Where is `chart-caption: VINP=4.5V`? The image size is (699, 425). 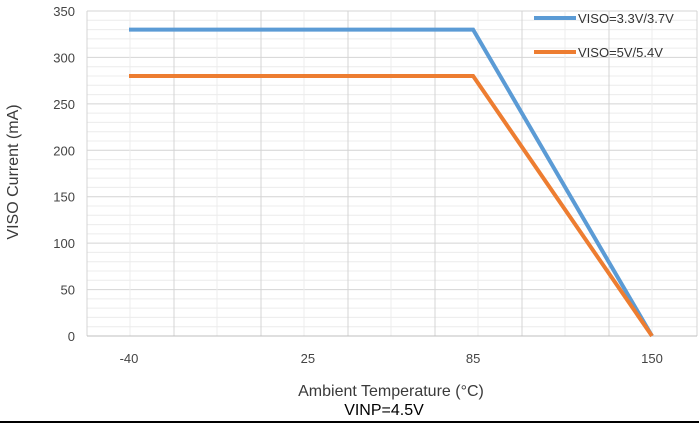
chart-caption: VINP=4.5V is located at coordinates (384, 410).